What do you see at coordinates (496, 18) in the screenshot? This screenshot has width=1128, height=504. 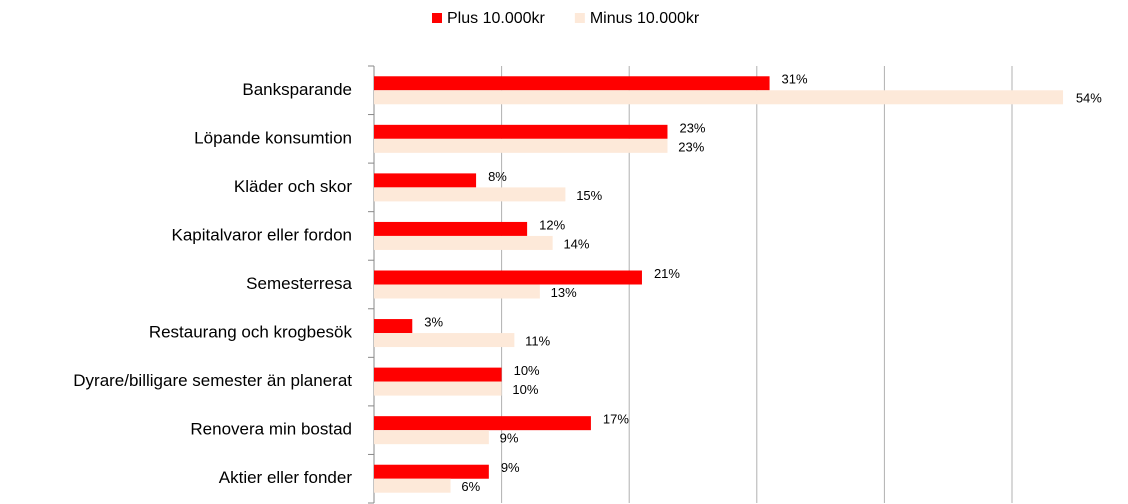 I see `legend-label: Plus 10.000kr` at bounding box center [496, 18].